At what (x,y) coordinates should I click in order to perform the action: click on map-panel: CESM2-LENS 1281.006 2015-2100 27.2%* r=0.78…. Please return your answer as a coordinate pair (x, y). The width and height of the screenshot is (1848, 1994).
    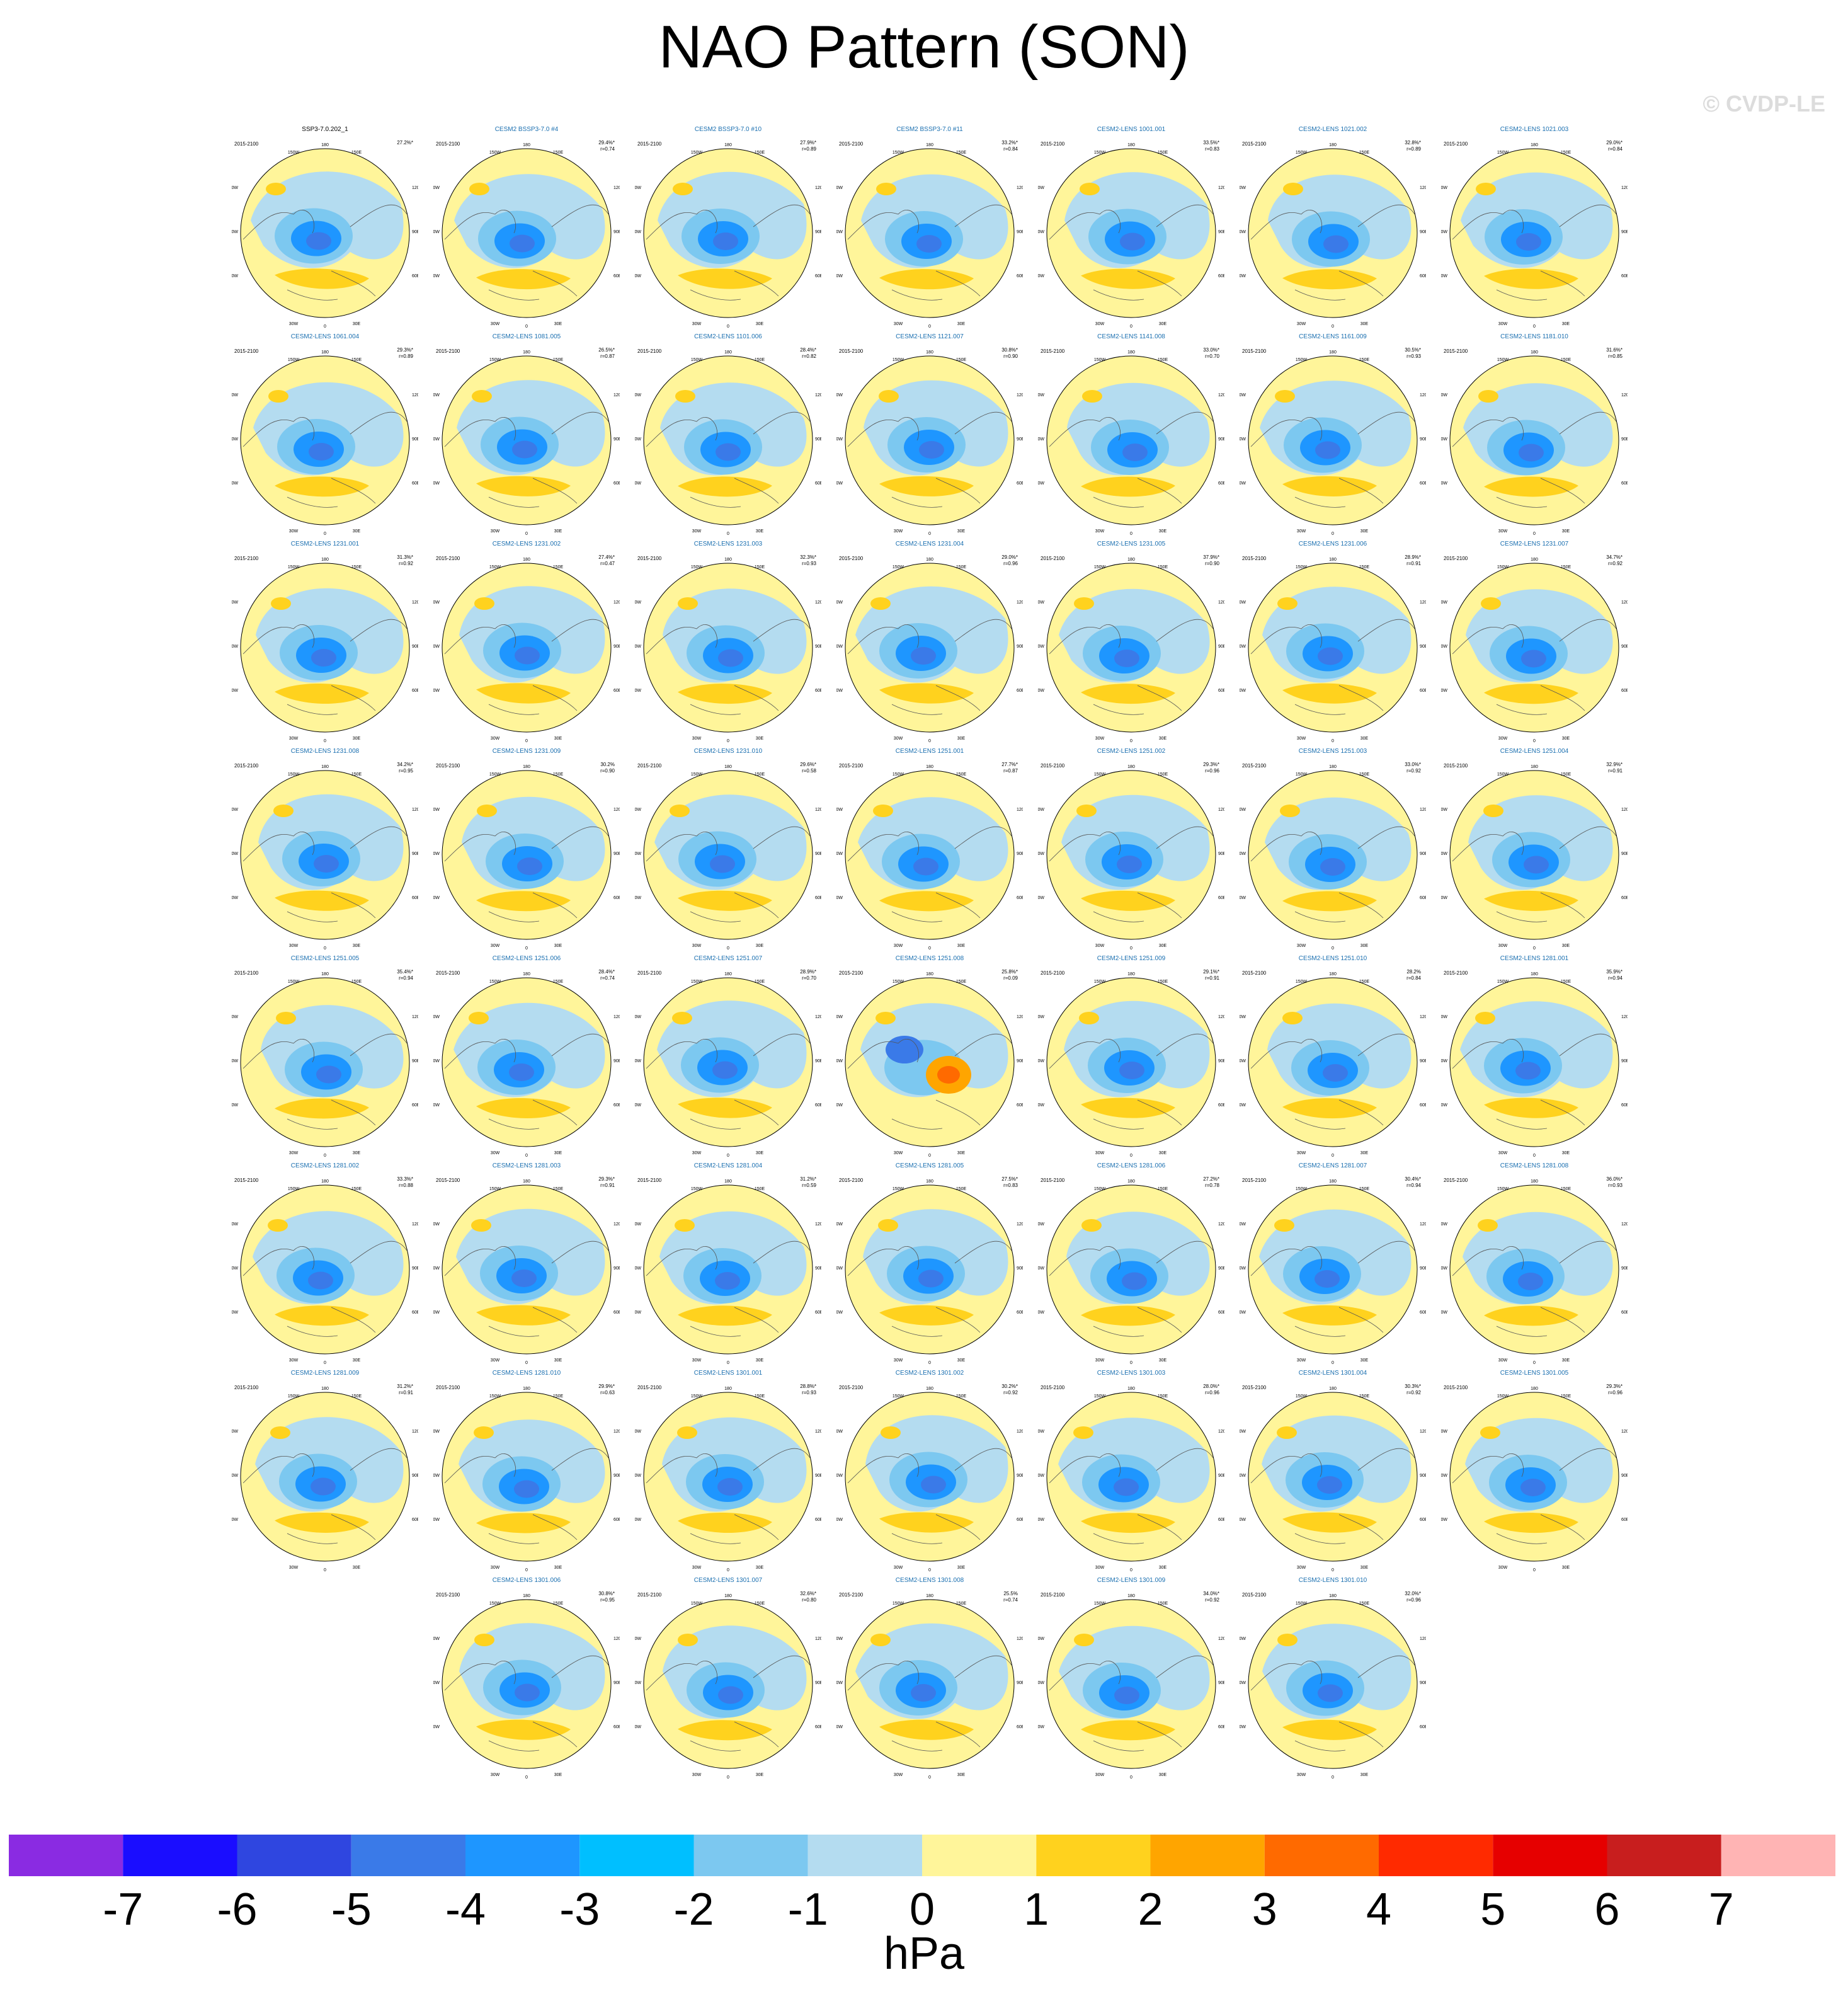
    Looking at the image, I should click on (1131, 1263).